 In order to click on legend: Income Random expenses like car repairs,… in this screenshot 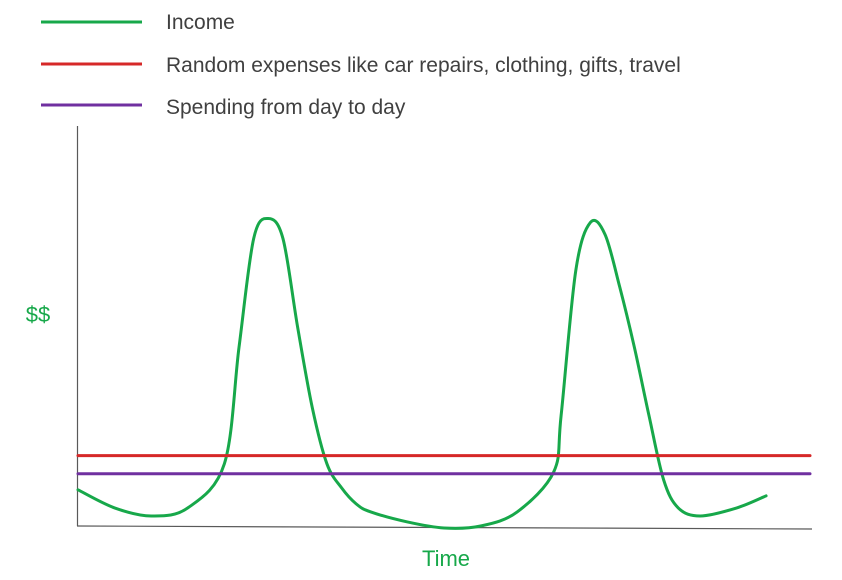, I will do `click(361, 65)`.